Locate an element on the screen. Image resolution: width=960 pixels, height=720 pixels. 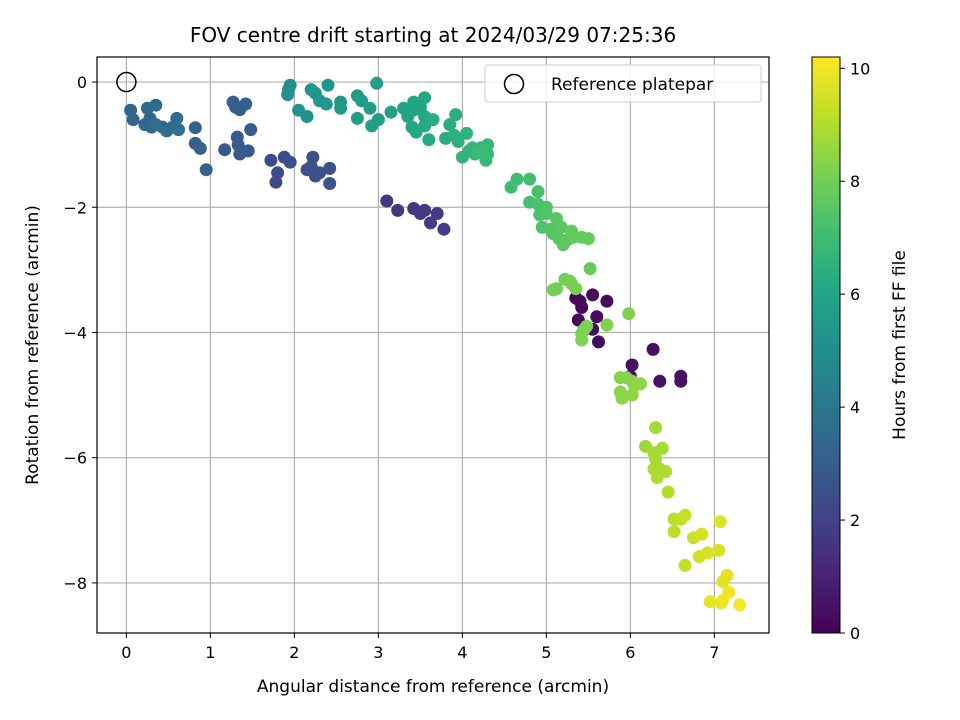
legend: Reference platepar is located at coordinates (623, 83).